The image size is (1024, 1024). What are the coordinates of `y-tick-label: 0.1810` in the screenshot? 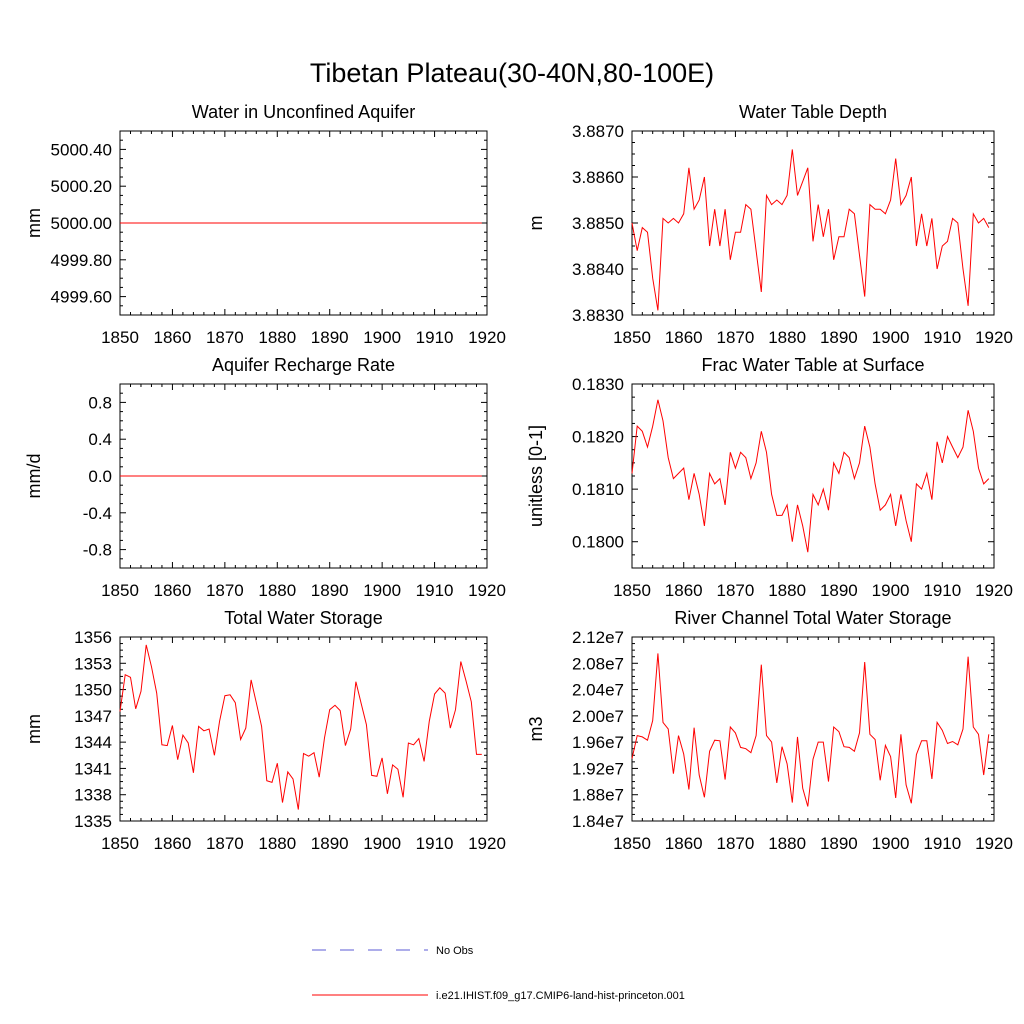 It's located at (598, 489).